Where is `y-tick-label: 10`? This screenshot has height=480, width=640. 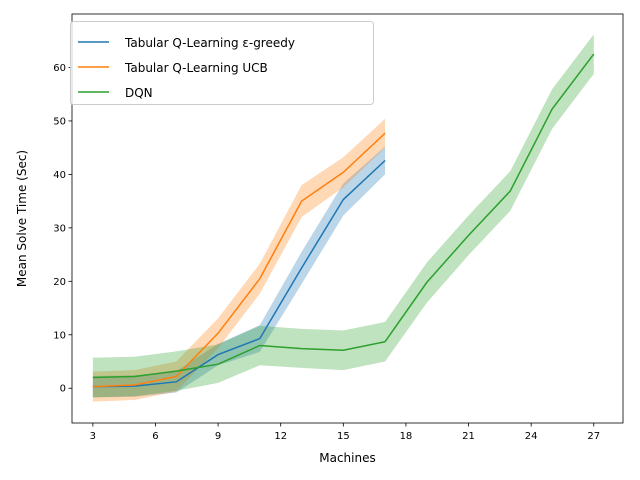 y-tick-label: 10 is located at coordinates (59, 335).